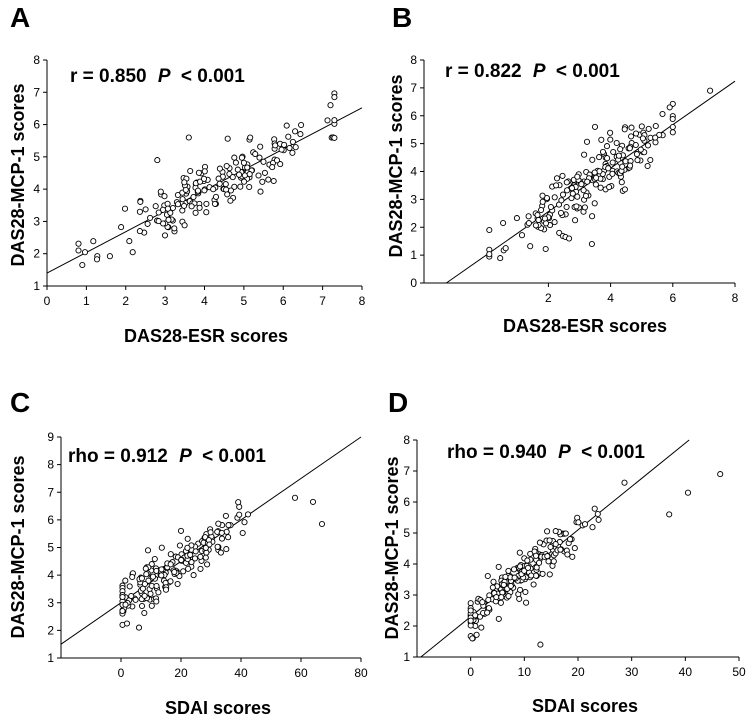 Image resolution: width=748 pixels, height=719 pixels. I want to click on x-tick-label: 4, so click(610, 298).